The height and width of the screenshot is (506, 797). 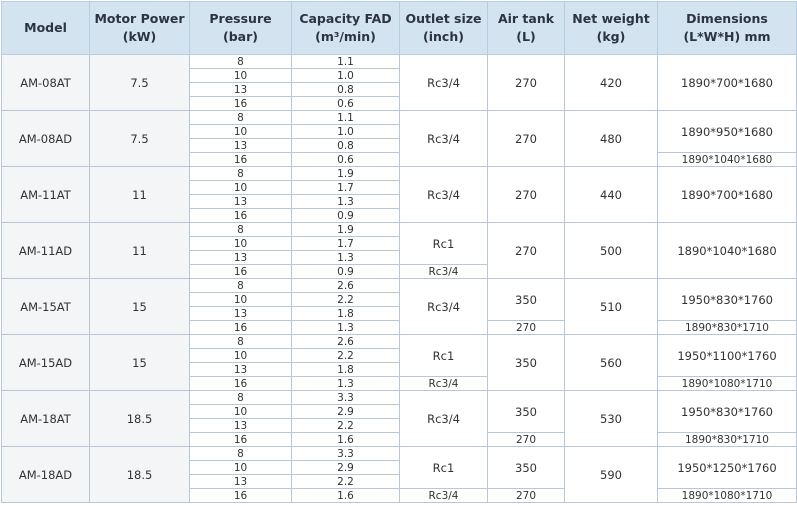 What do you see at coordinates (45, 250) in the screenshot?
I see `model: AM-11AD` at bounding box center [45, 250].